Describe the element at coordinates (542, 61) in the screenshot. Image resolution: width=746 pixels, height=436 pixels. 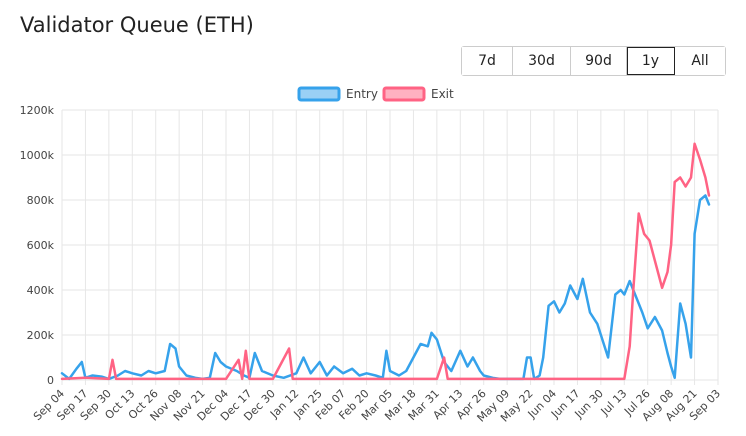
I see `range-30d-button: 30d` at that location.